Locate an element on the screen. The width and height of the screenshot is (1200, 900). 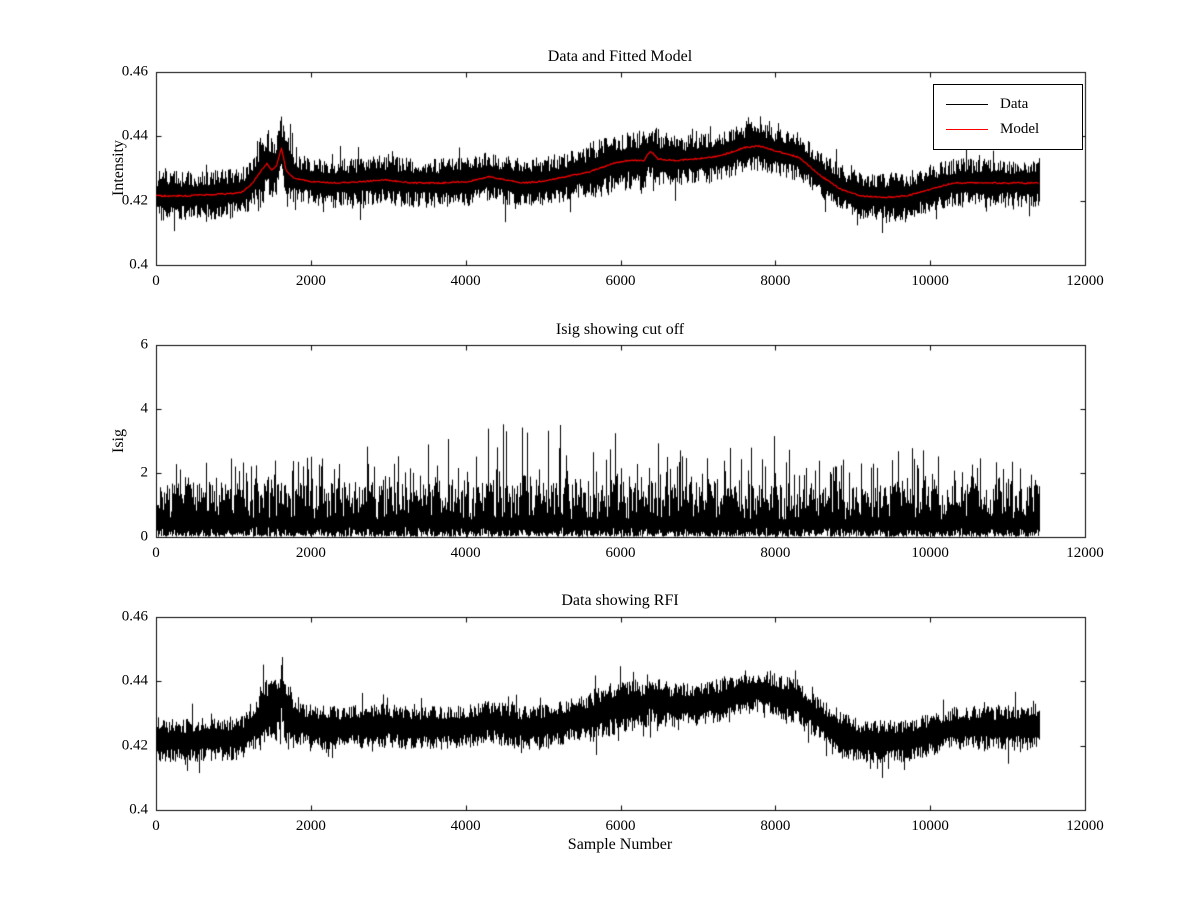
model-line-swatch is located at coordinates (967, 129).